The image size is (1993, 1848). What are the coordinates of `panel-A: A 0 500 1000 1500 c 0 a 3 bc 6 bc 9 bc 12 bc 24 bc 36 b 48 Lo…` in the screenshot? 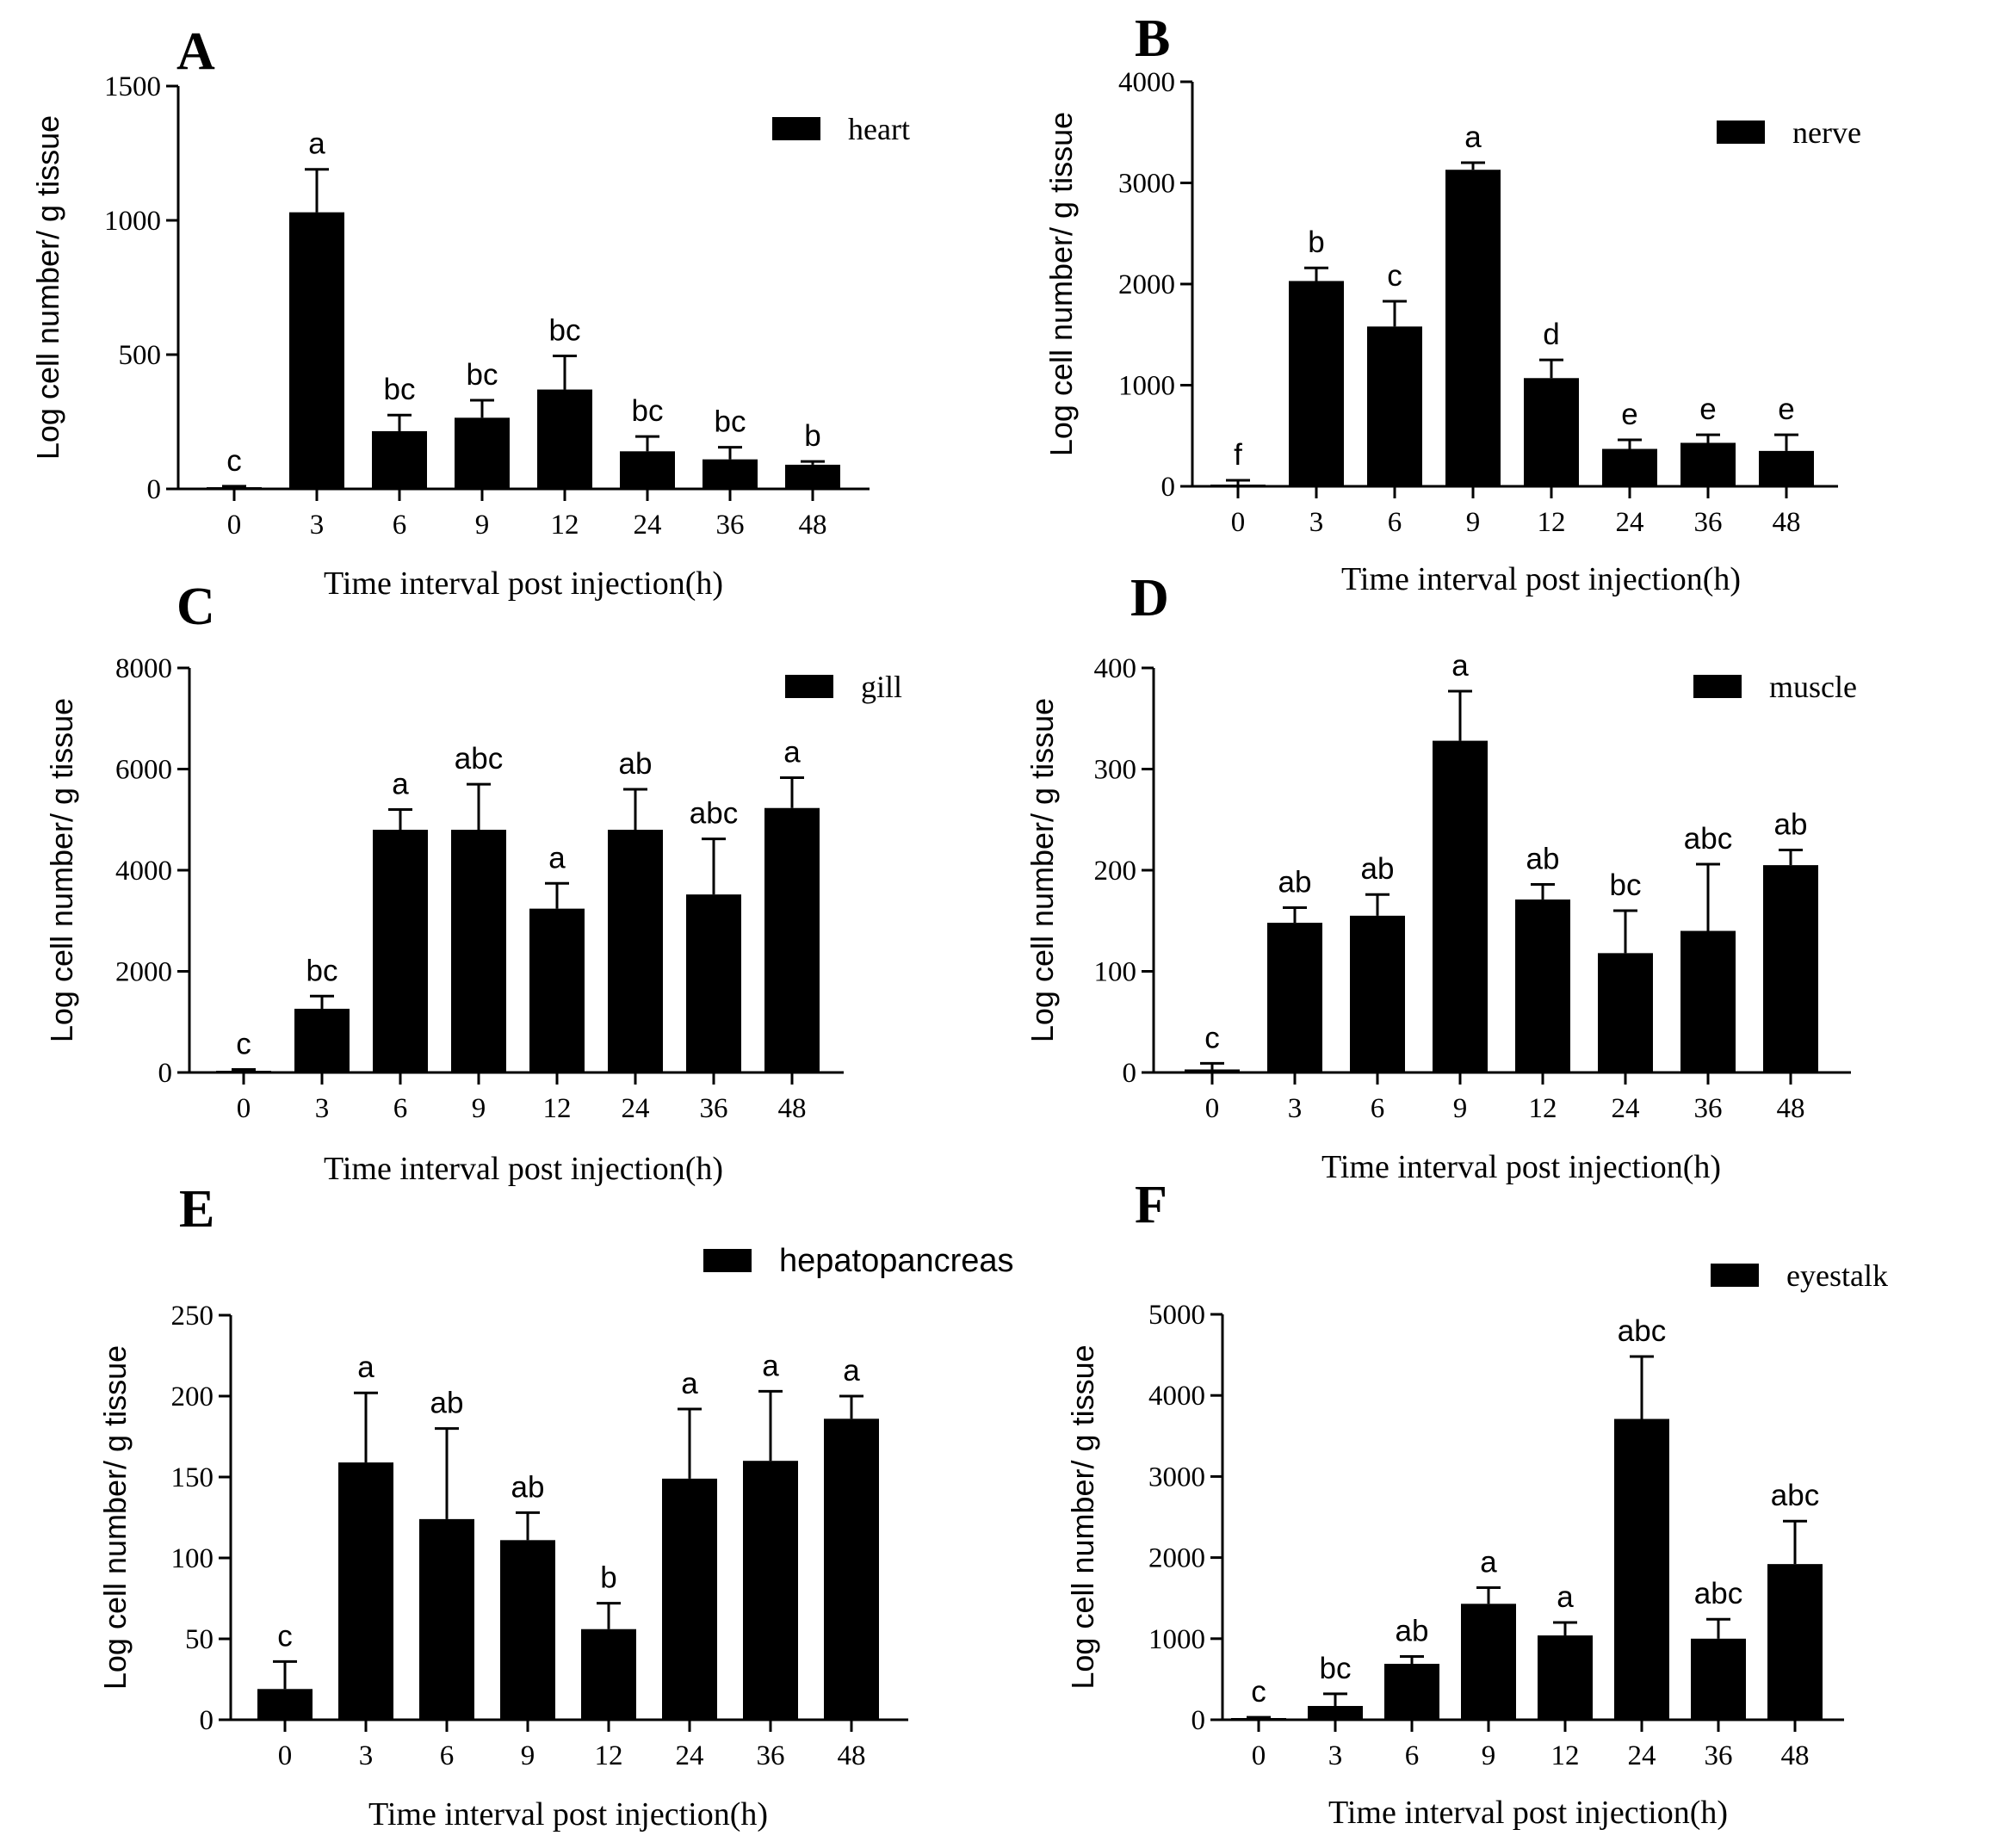 It's located at (470, 312).